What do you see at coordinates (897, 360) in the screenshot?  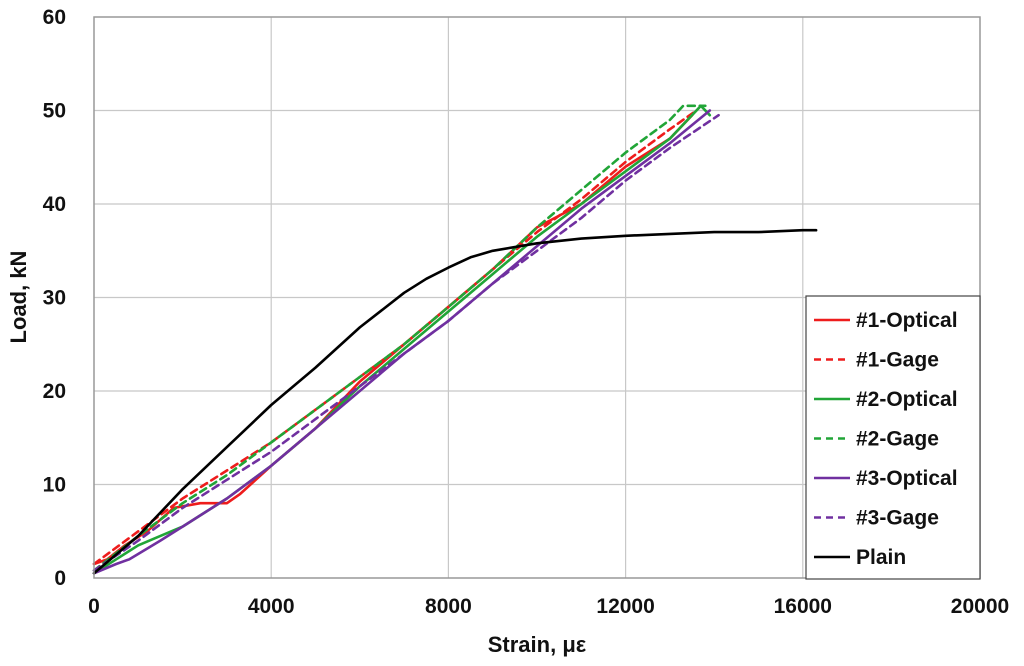 I see `legend-label: #1-Gage` at bounding box center [897, 360].